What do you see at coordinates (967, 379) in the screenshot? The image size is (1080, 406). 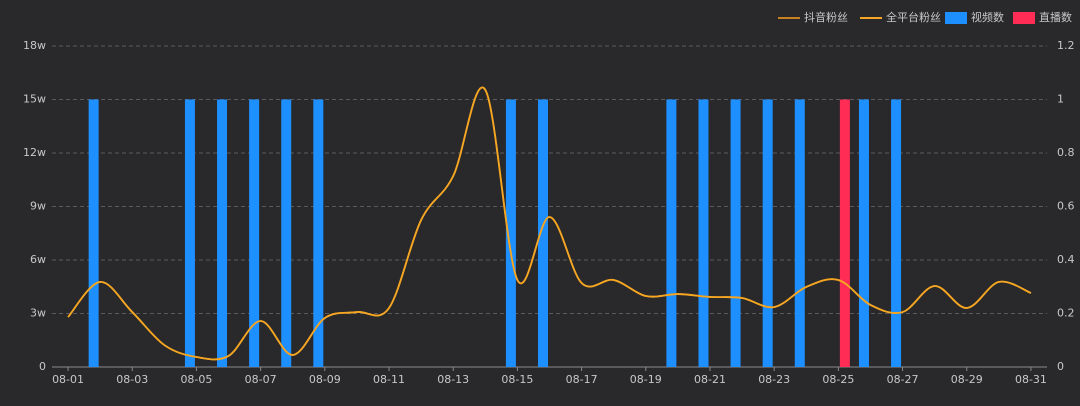 I see `x-tick-label: 08-29` at bounding box center [967, 379].